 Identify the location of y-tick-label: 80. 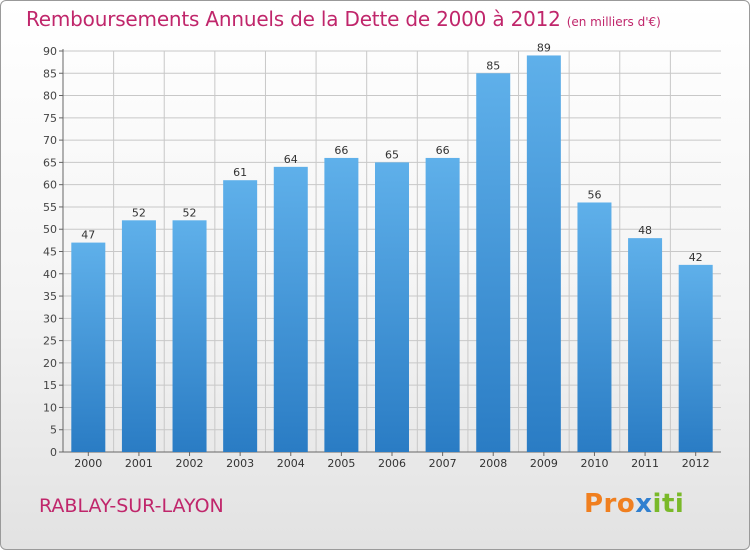
(50, 96).